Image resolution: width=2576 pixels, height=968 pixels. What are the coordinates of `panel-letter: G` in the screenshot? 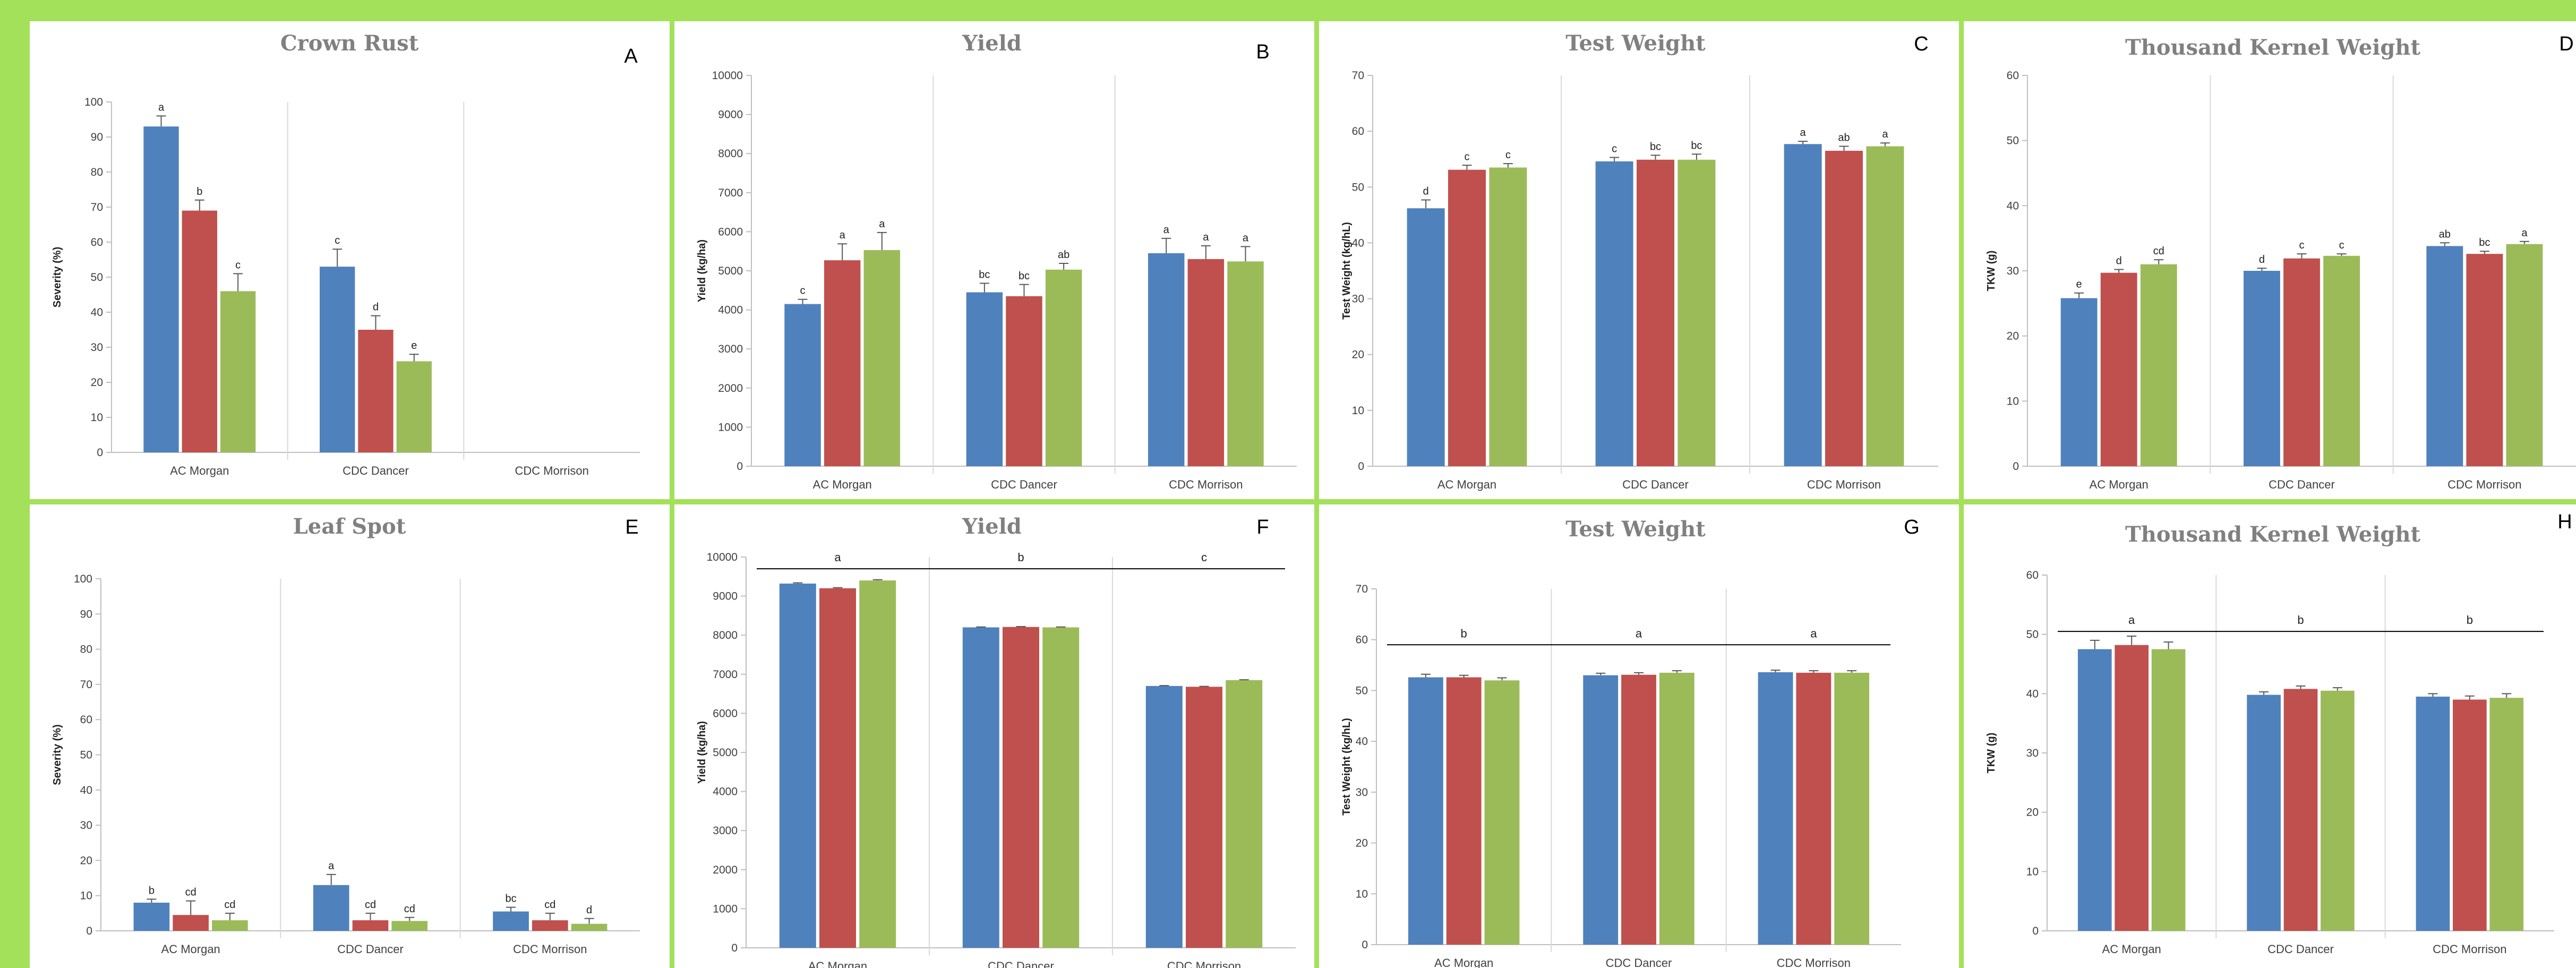 It's located at (1912, 527).